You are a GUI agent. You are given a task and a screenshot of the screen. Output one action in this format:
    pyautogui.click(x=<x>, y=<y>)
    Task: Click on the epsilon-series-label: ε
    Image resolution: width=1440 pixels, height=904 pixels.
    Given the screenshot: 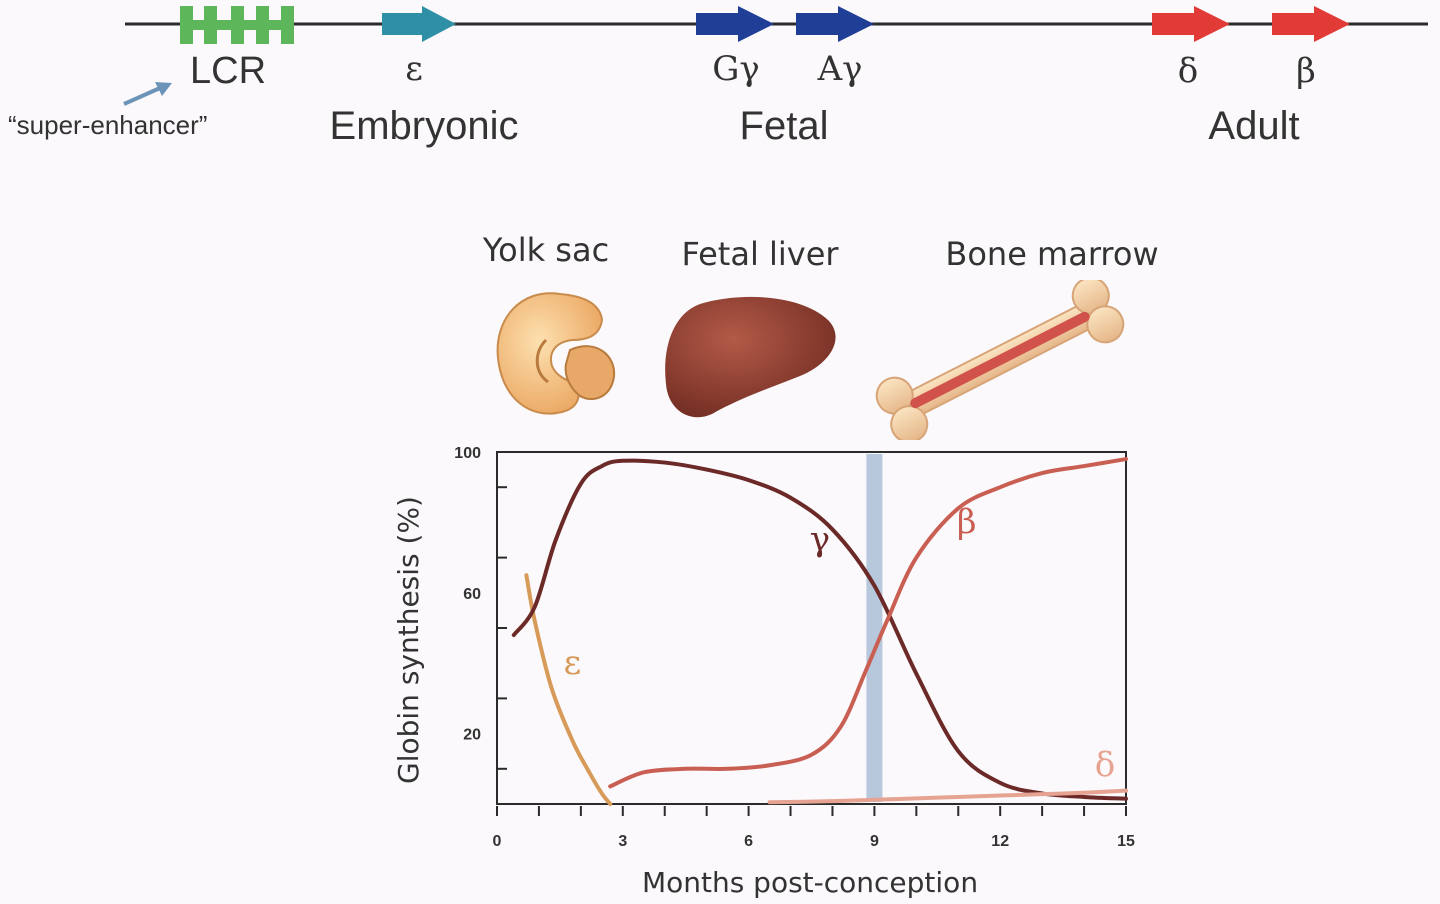 What is the action you would take?
    pyautogui.click(x=573, y=663)
    